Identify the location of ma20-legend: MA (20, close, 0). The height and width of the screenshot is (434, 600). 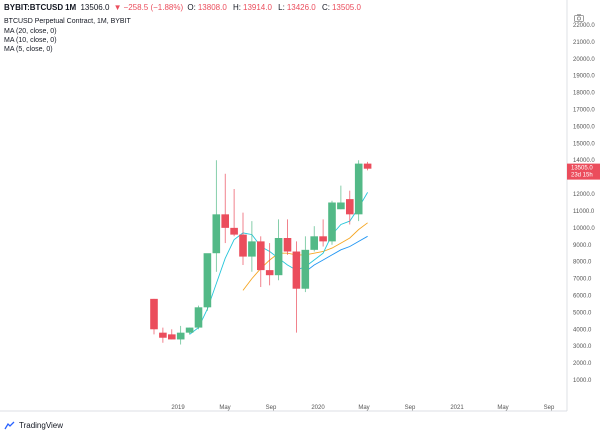
(30, 31).